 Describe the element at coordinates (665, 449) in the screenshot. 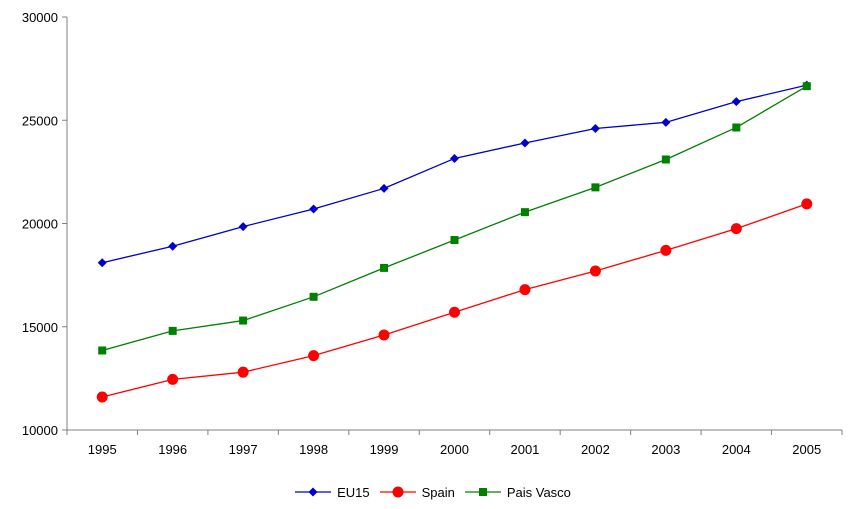

I see `x-tick-label: 2003` at that location.